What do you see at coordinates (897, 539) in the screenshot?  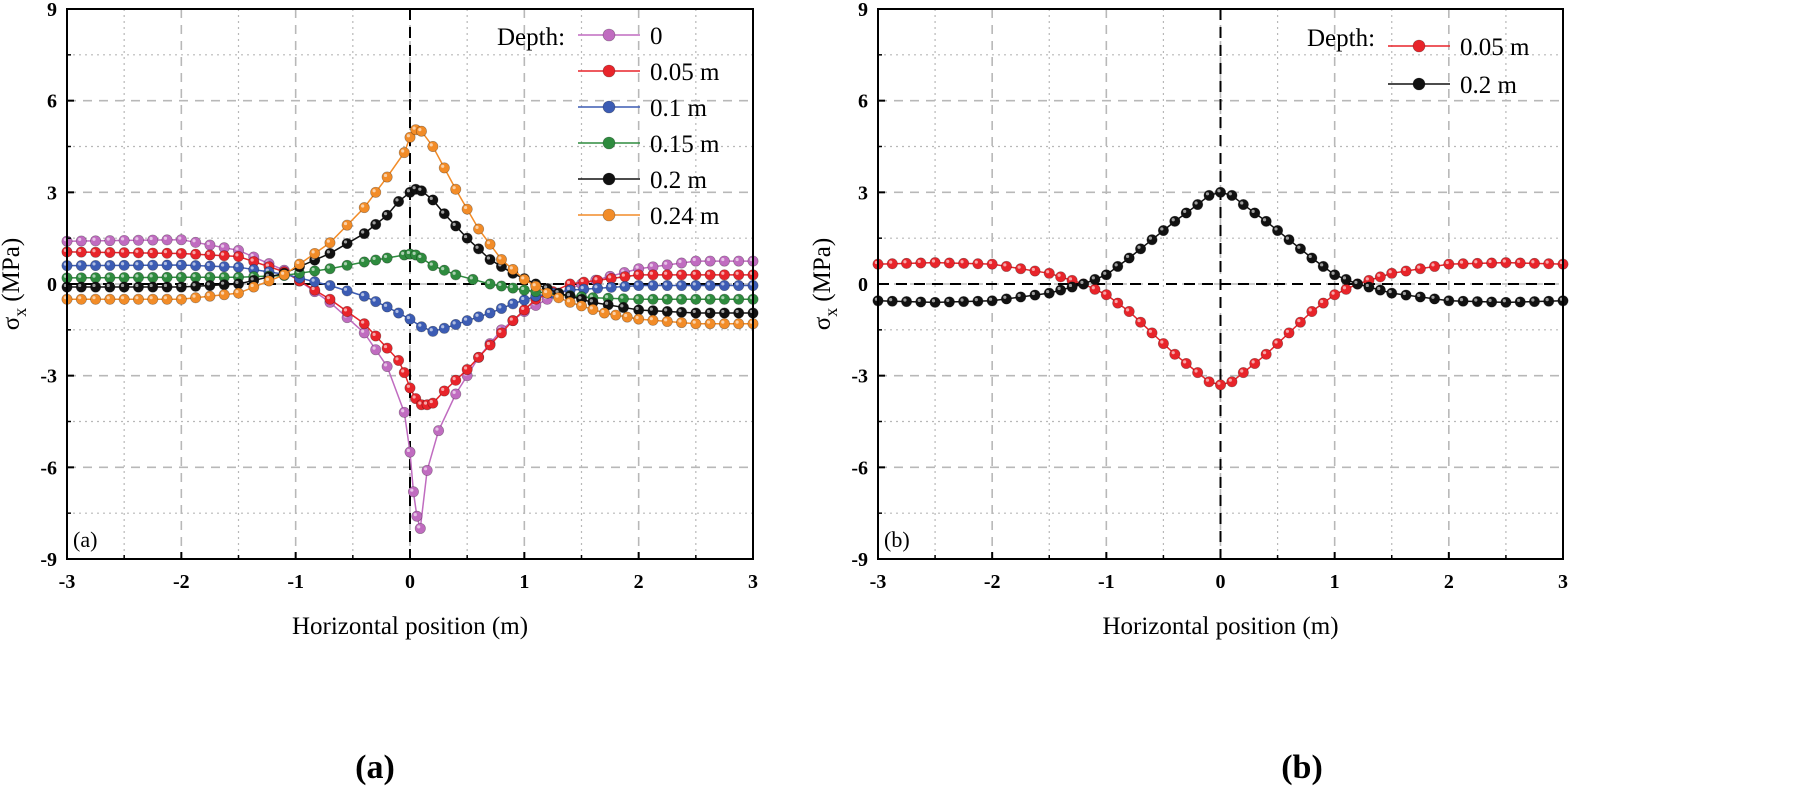 I see `panel-label-b: (b)` at bounding box center [897, 539].